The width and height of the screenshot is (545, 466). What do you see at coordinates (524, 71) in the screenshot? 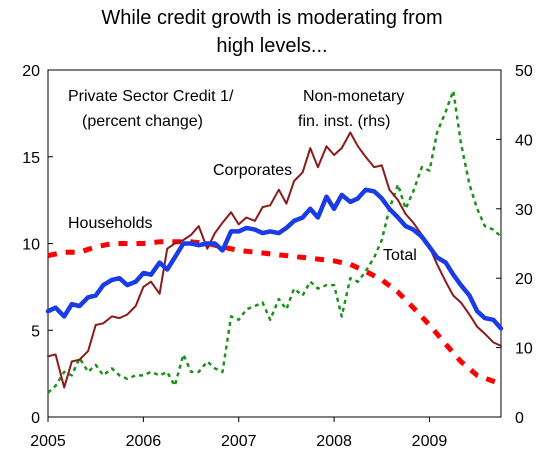
I see `right-tick-label: 50` at bounding box center [524, 71].